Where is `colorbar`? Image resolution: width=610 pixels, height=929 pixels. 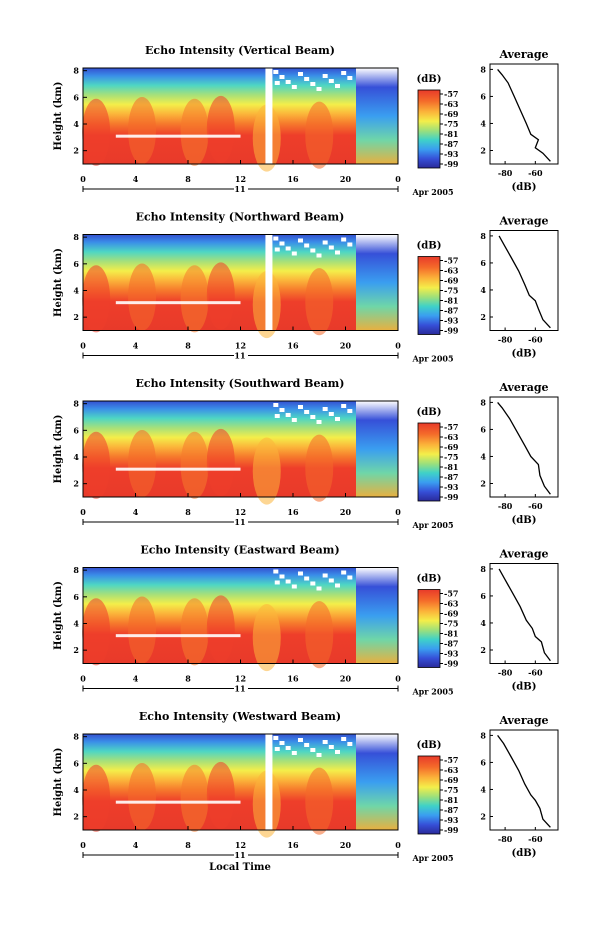
colorbar is located at coordinates (429, 295).